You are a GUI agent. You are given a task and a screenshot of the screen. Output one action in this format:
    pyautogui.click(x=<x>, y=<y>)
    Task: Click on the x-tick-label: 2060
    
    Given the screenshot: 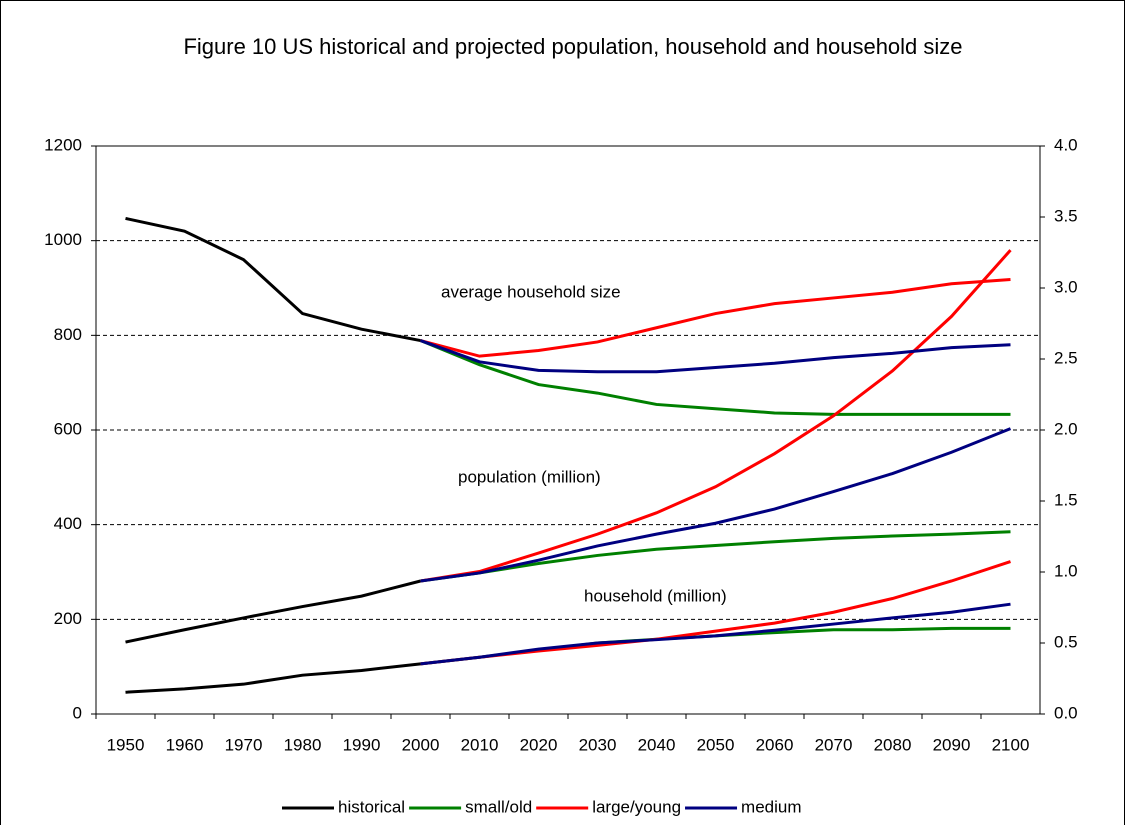 What is the action you would take?
    pyautogui.click(x=775, y=744)
    